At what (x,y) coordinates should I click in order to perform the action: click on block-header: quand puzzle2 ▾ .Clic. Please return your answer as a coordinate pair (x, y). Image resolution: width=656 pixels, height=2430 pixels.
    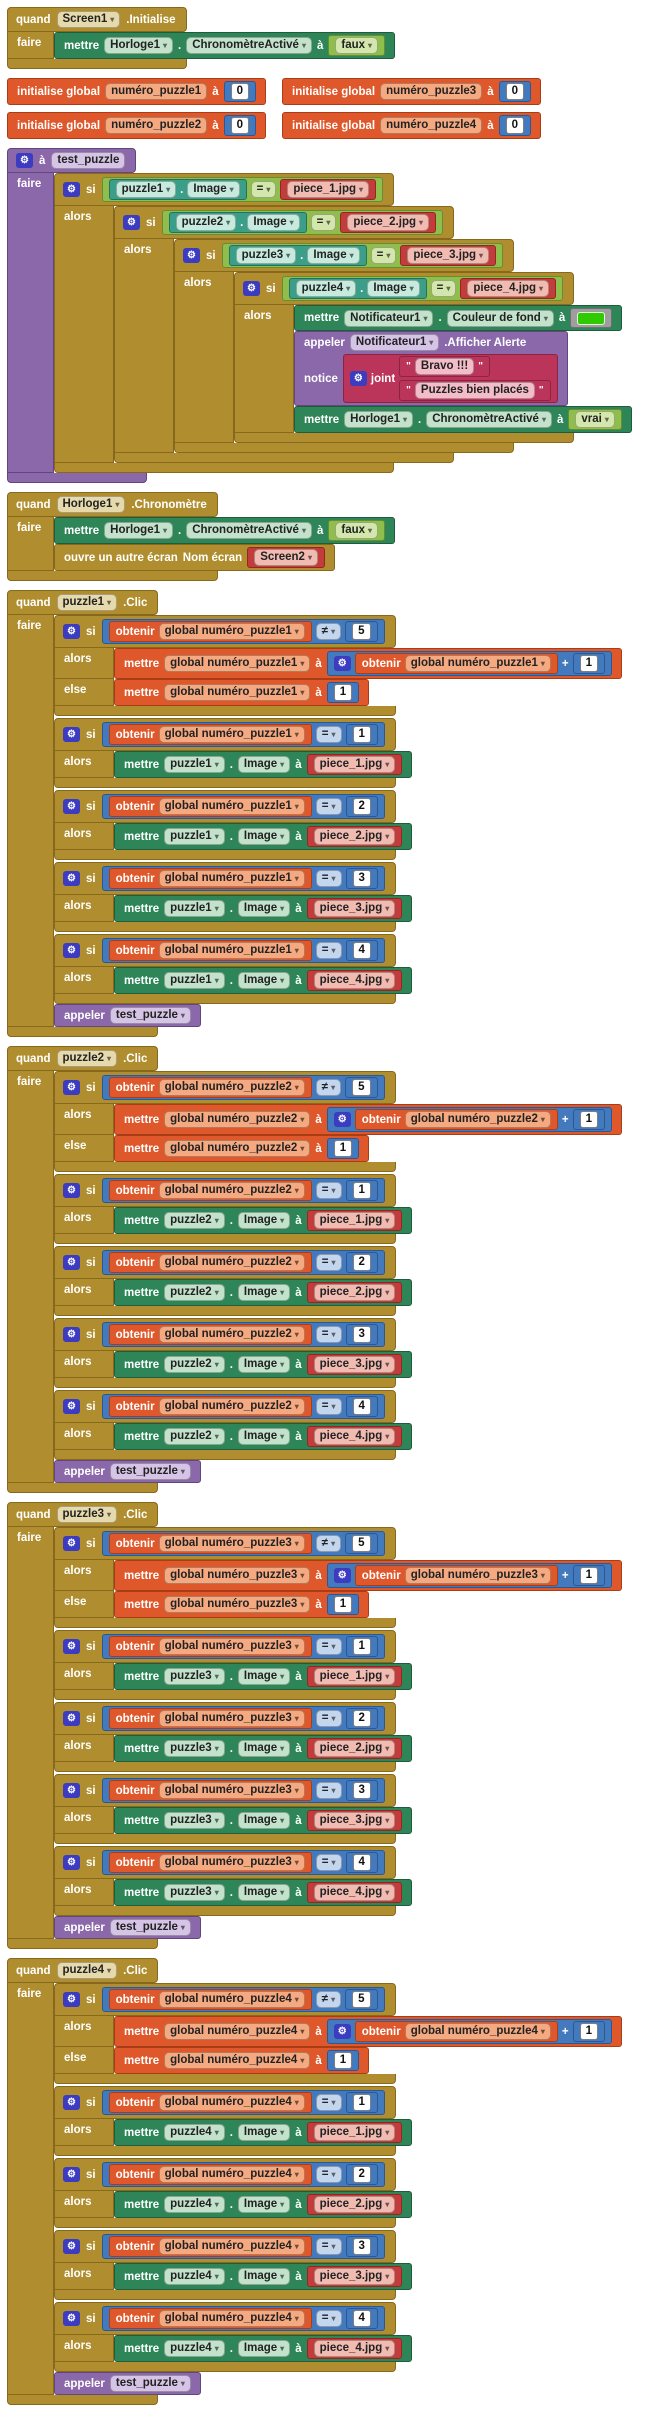
    Looking at the image, I should click on (83, 1058).